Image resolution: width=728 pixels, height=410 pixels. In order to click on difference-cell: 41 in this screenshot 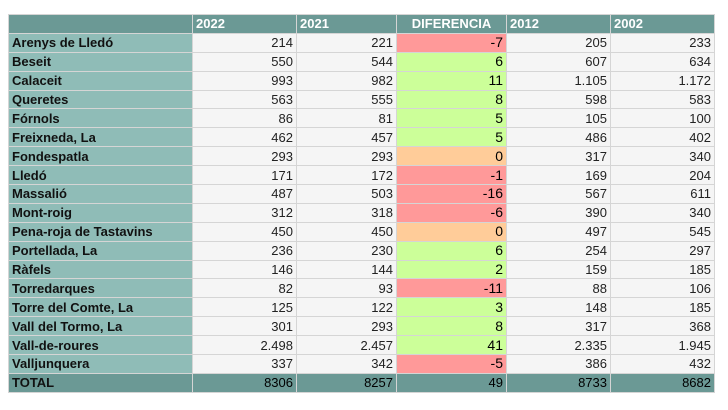, I will do `click(451, 345)`.